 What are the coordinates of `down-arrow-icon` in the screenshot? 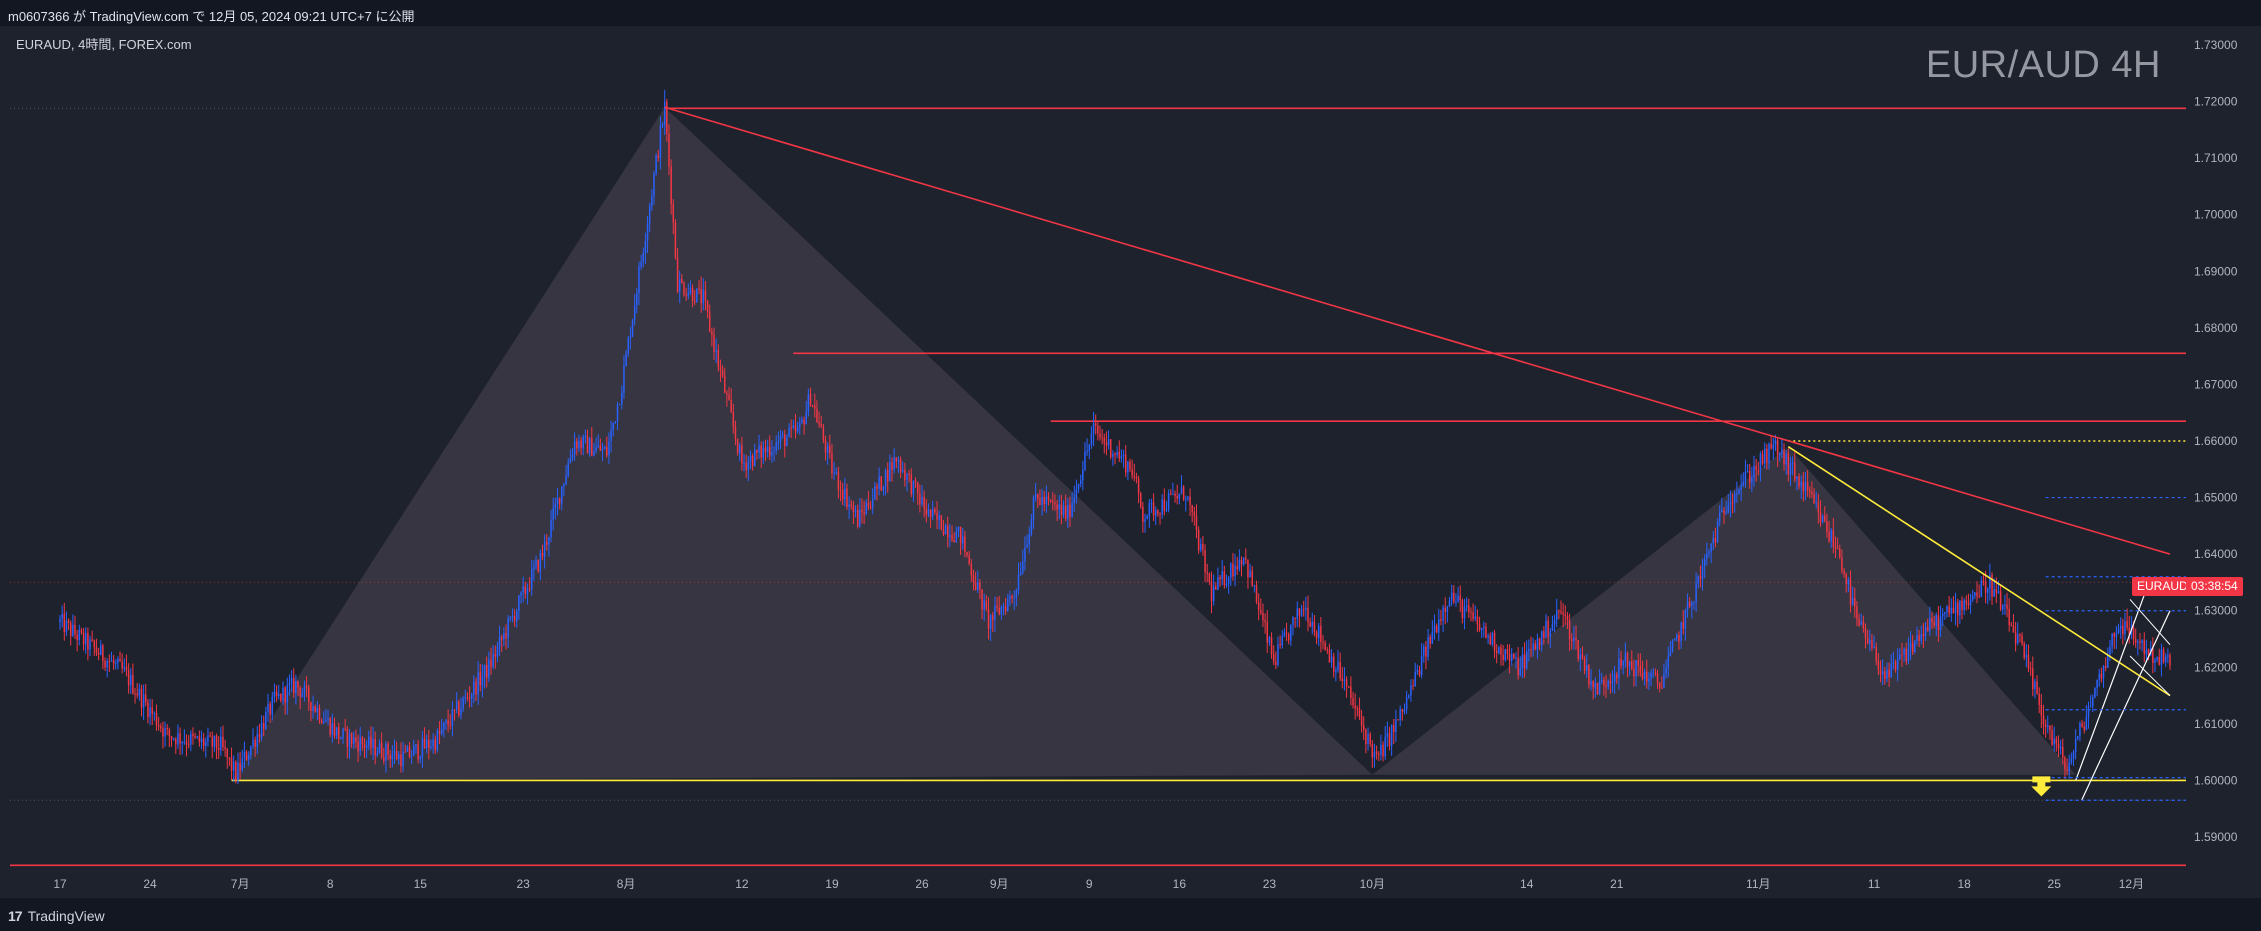 It's located at (2041, 786).